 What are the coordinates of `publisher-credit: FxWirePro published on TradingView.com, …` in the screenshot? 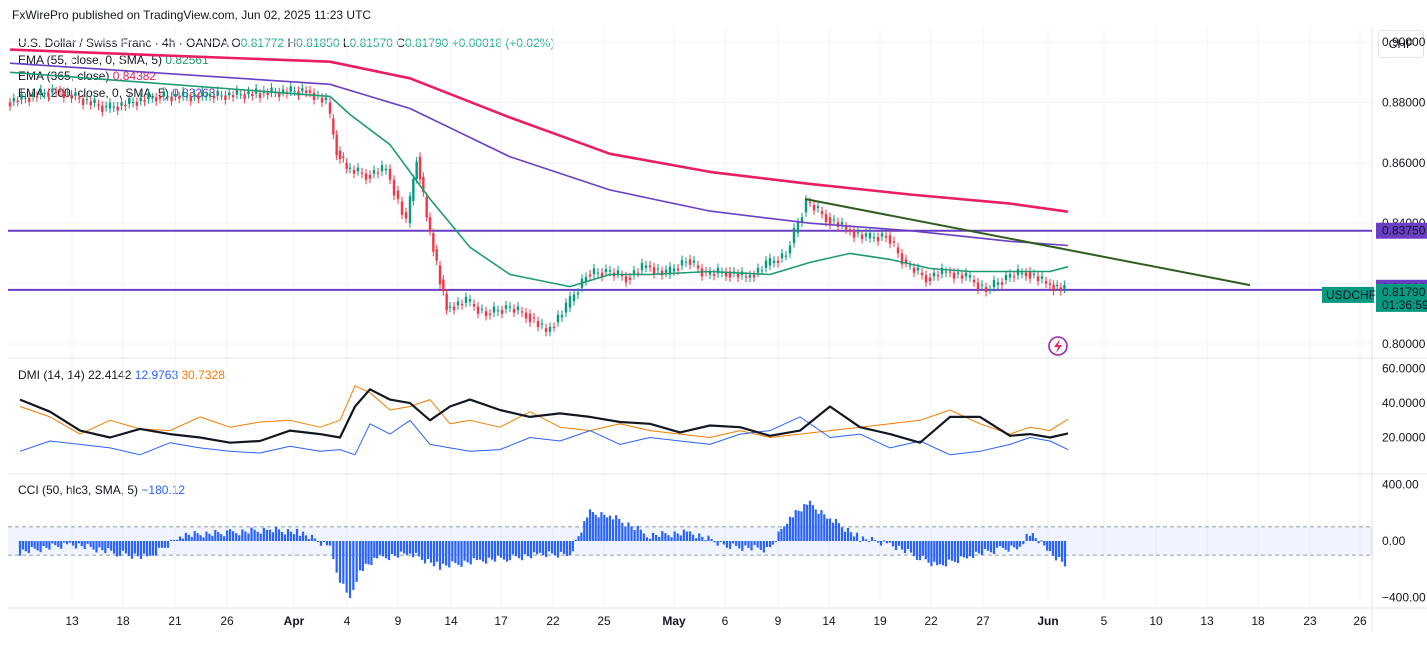 It's located at (192, 15).